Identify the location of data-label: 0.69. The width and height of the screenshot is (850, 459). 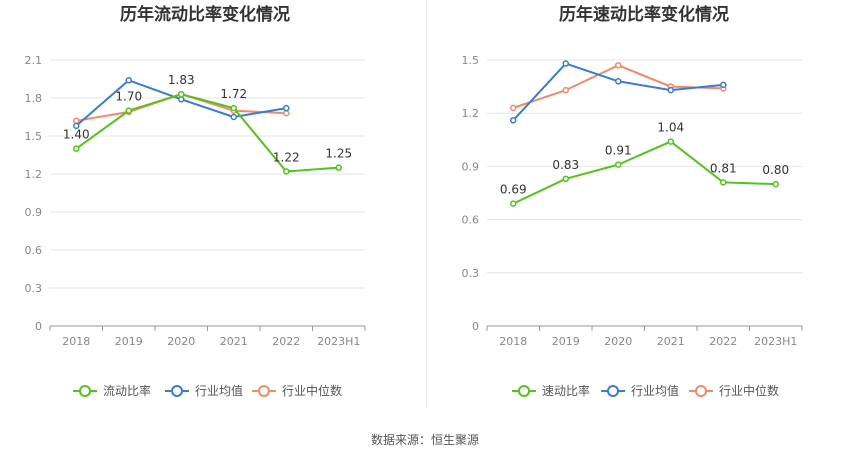
(513, 190).